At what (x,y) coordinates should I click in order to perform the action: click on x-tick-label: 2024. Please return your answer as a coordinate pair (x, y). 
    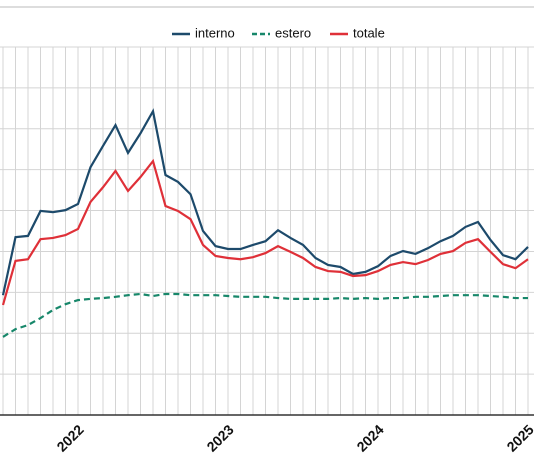
    Looking at the image, I should click on (369, 437).